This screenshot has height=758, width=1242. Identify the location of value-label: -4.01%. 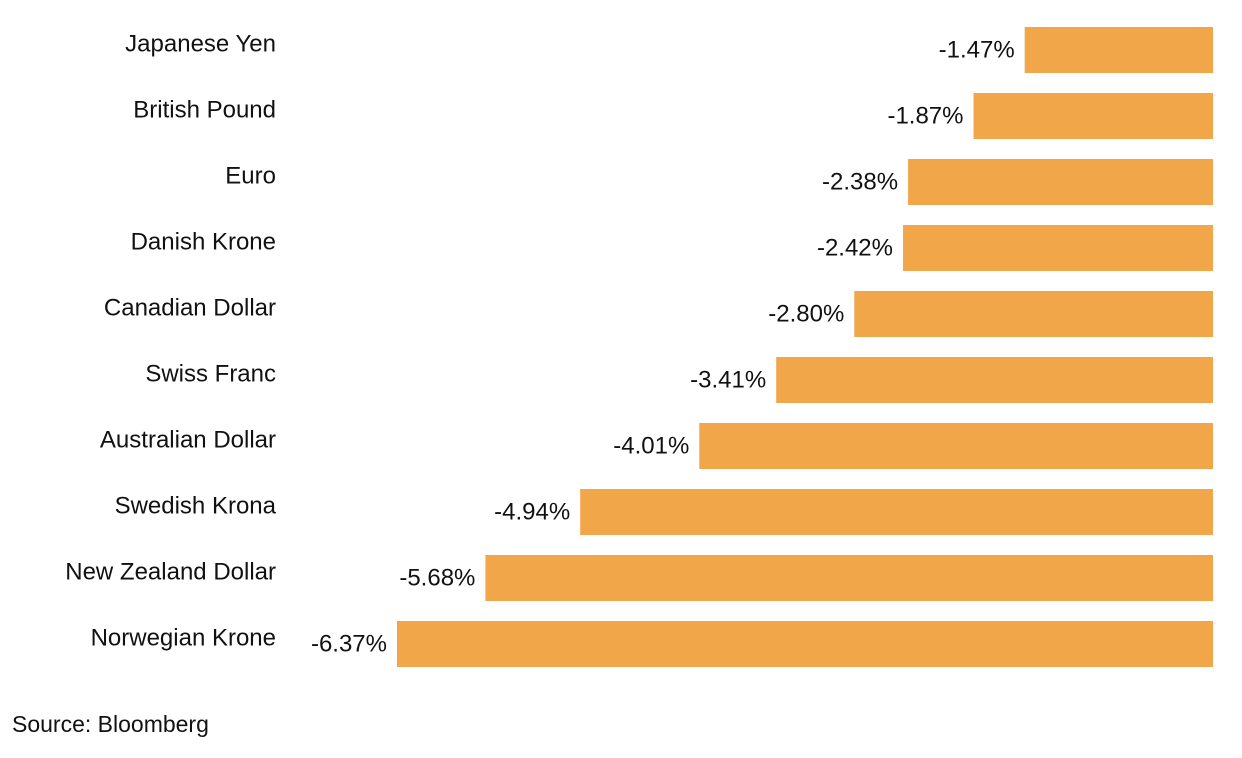
(651, 445).